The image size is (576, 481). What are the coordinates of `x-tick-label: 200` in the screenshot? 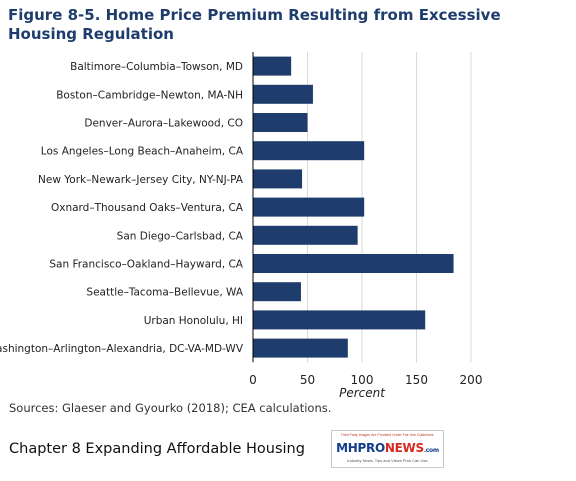 It's located at (471, 380).